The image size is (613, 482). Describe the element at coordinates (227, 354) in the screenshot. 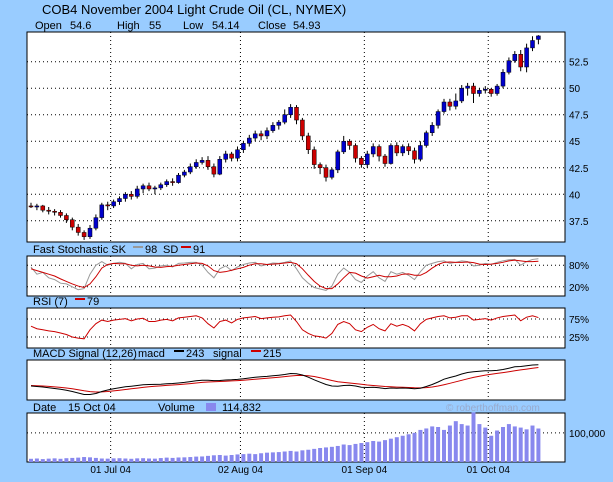

I see `signal-label: signal` at that location.